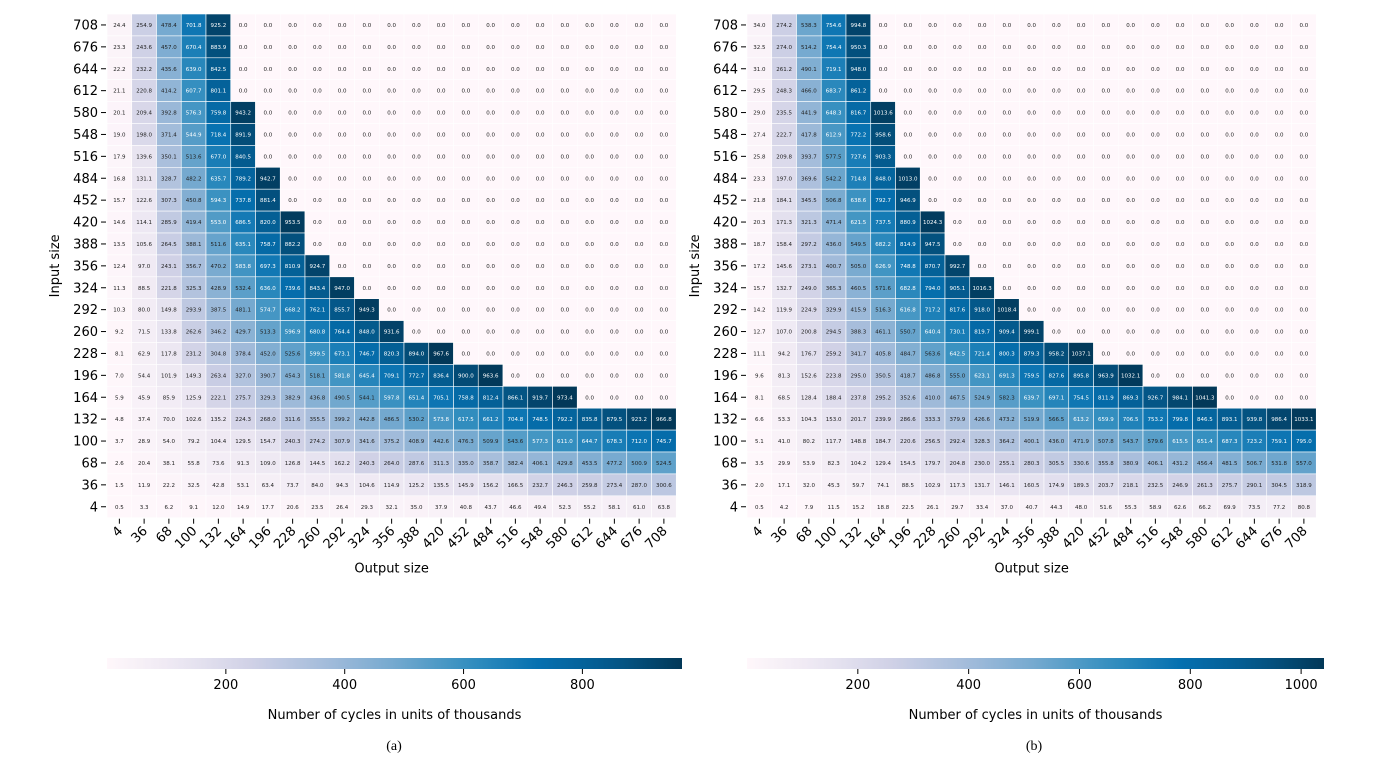 This screenshot has width=1386, height=769. Describe the element at coordinates (483, 538) in the screenshot. I see `x-tick-label: 484` at that location.